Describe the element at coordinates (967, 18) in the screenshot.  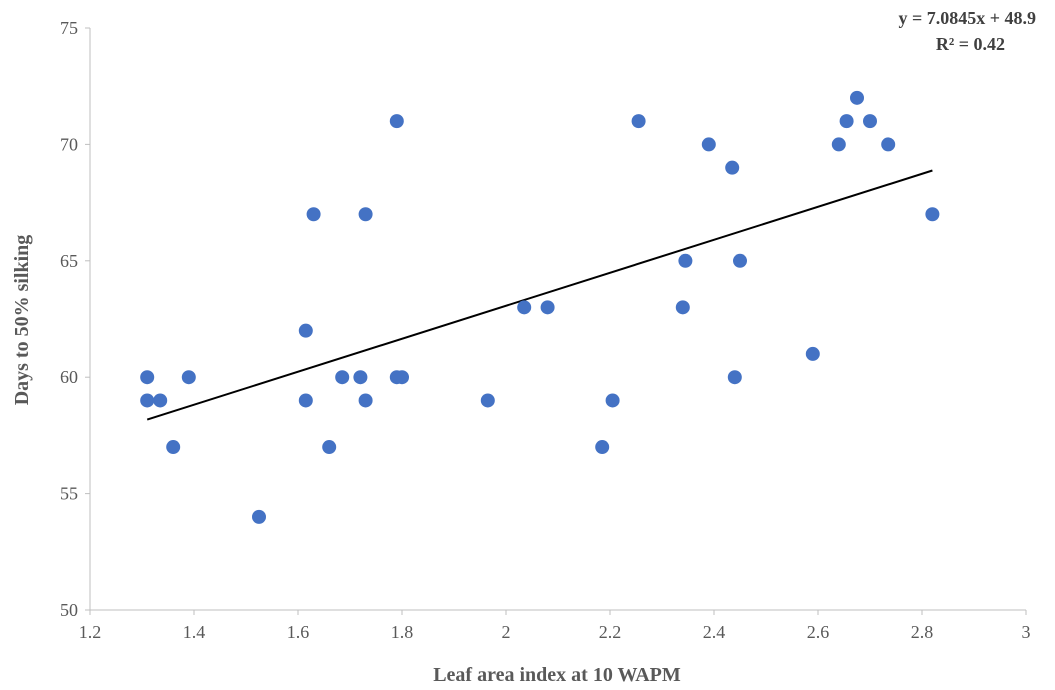
I see `trendline-equation: y = 7.0845x + 48.9` at that location.